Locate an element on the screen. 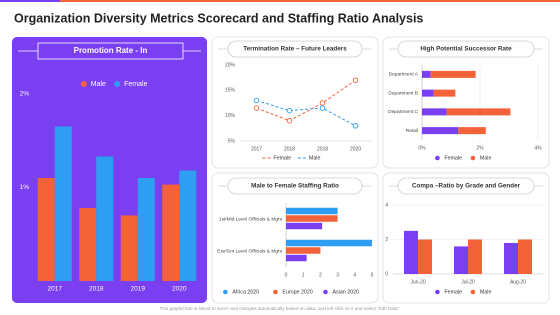  x-tick-label: 4% is located at coordinates (538, 148).